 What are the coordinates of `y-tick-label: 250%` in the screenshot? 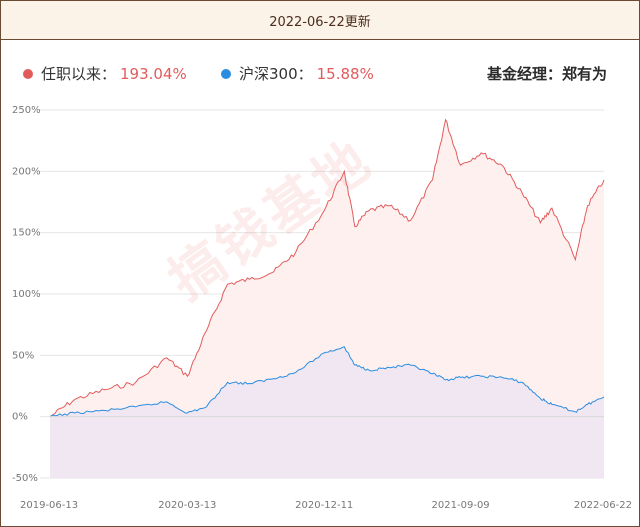 It's located at (26, 110).